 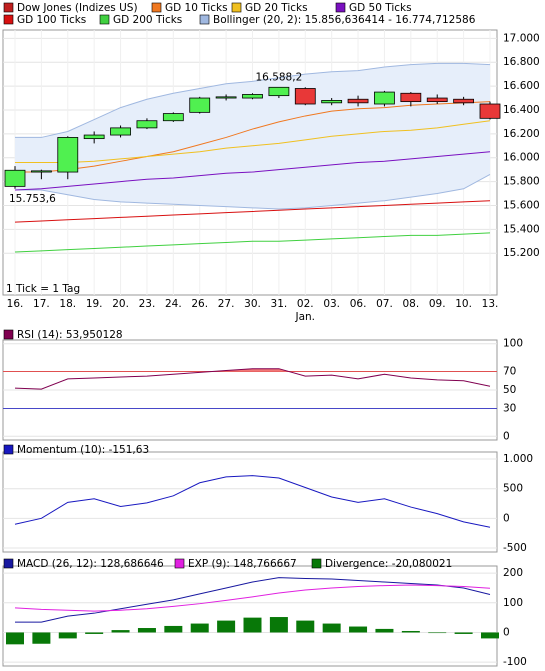 What do you see at coordinates (388, 564) in the screenshot?
I see `legend-label: Divergence: -20,080021` at bounding box center [388, 564].